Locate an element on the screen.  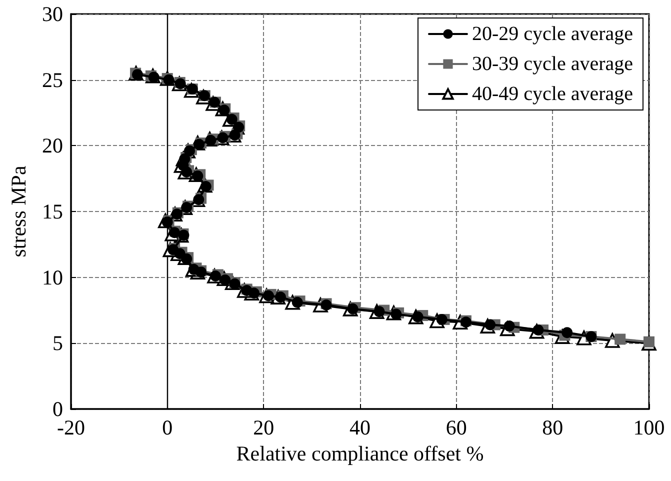
x-tick-label: 20 is located at coordinates (263, 428).